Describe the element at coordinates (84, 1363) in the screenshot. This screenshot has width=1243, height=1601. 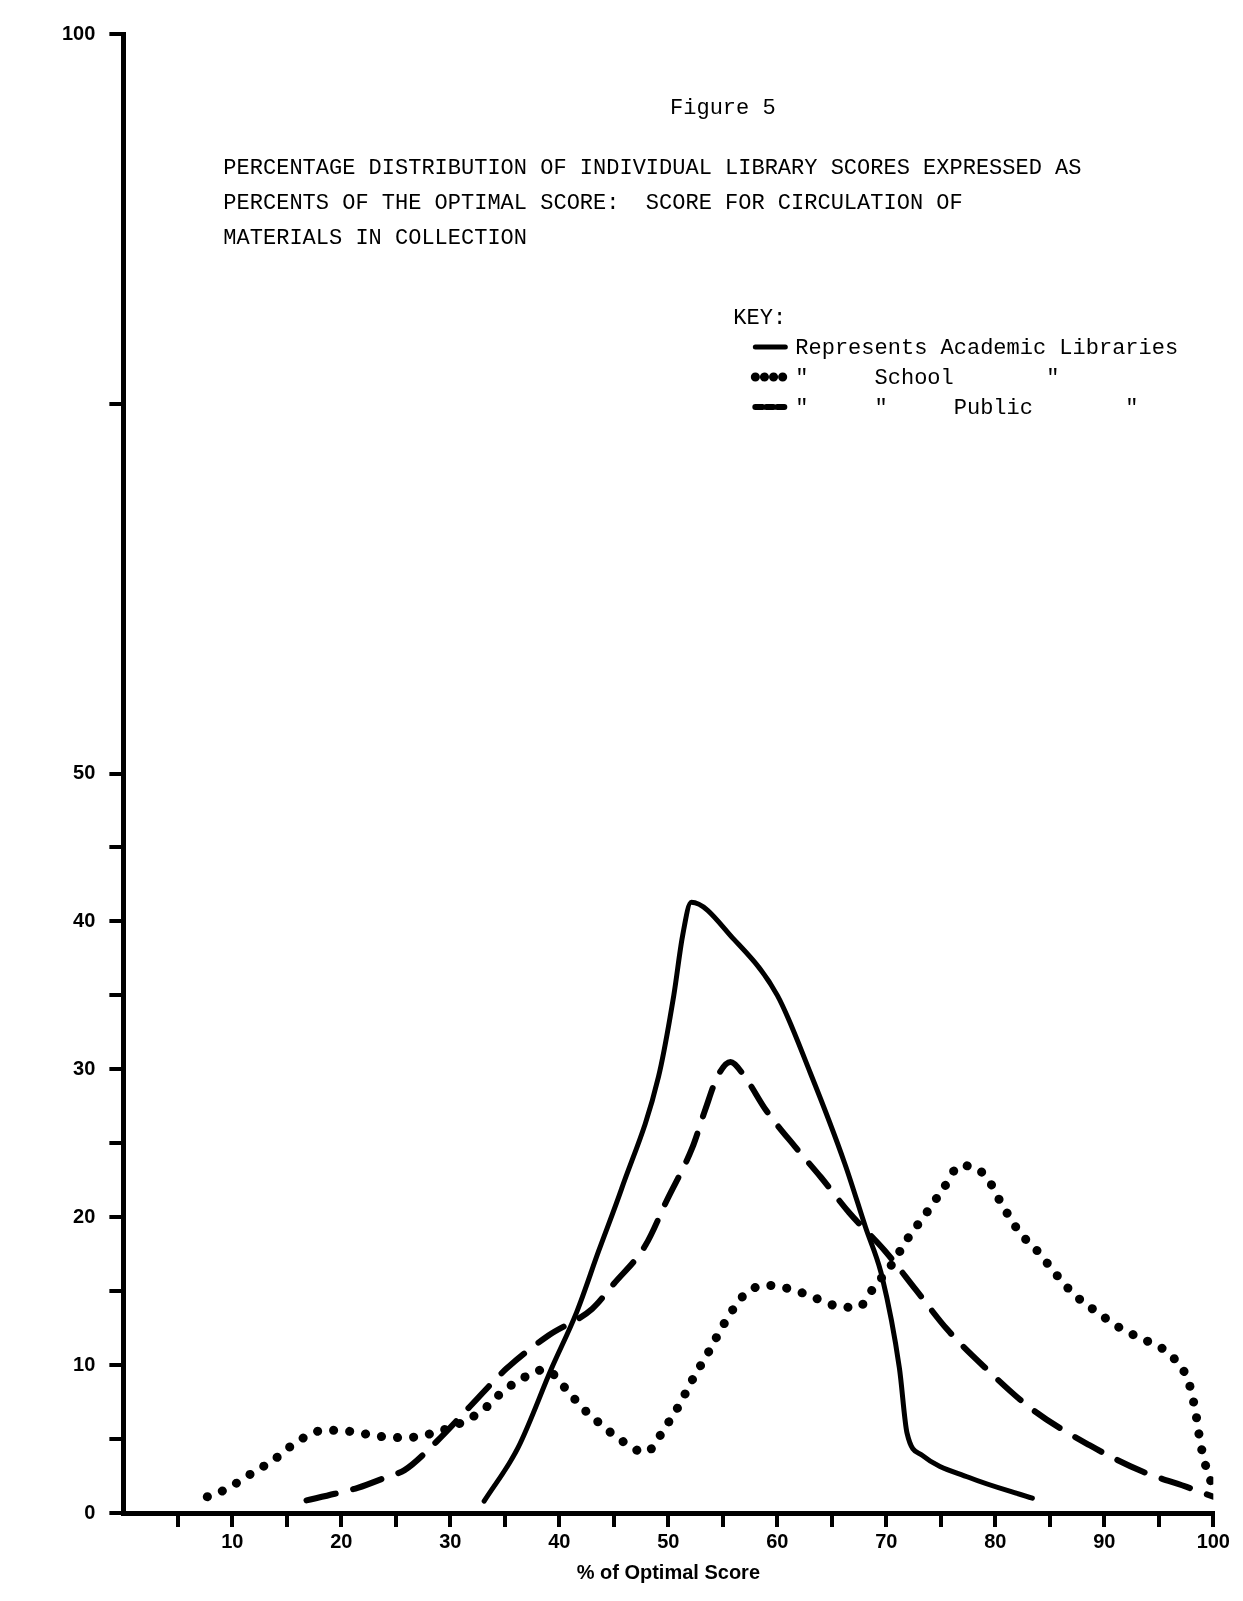
I see `y-tick-label: 10` at that location.